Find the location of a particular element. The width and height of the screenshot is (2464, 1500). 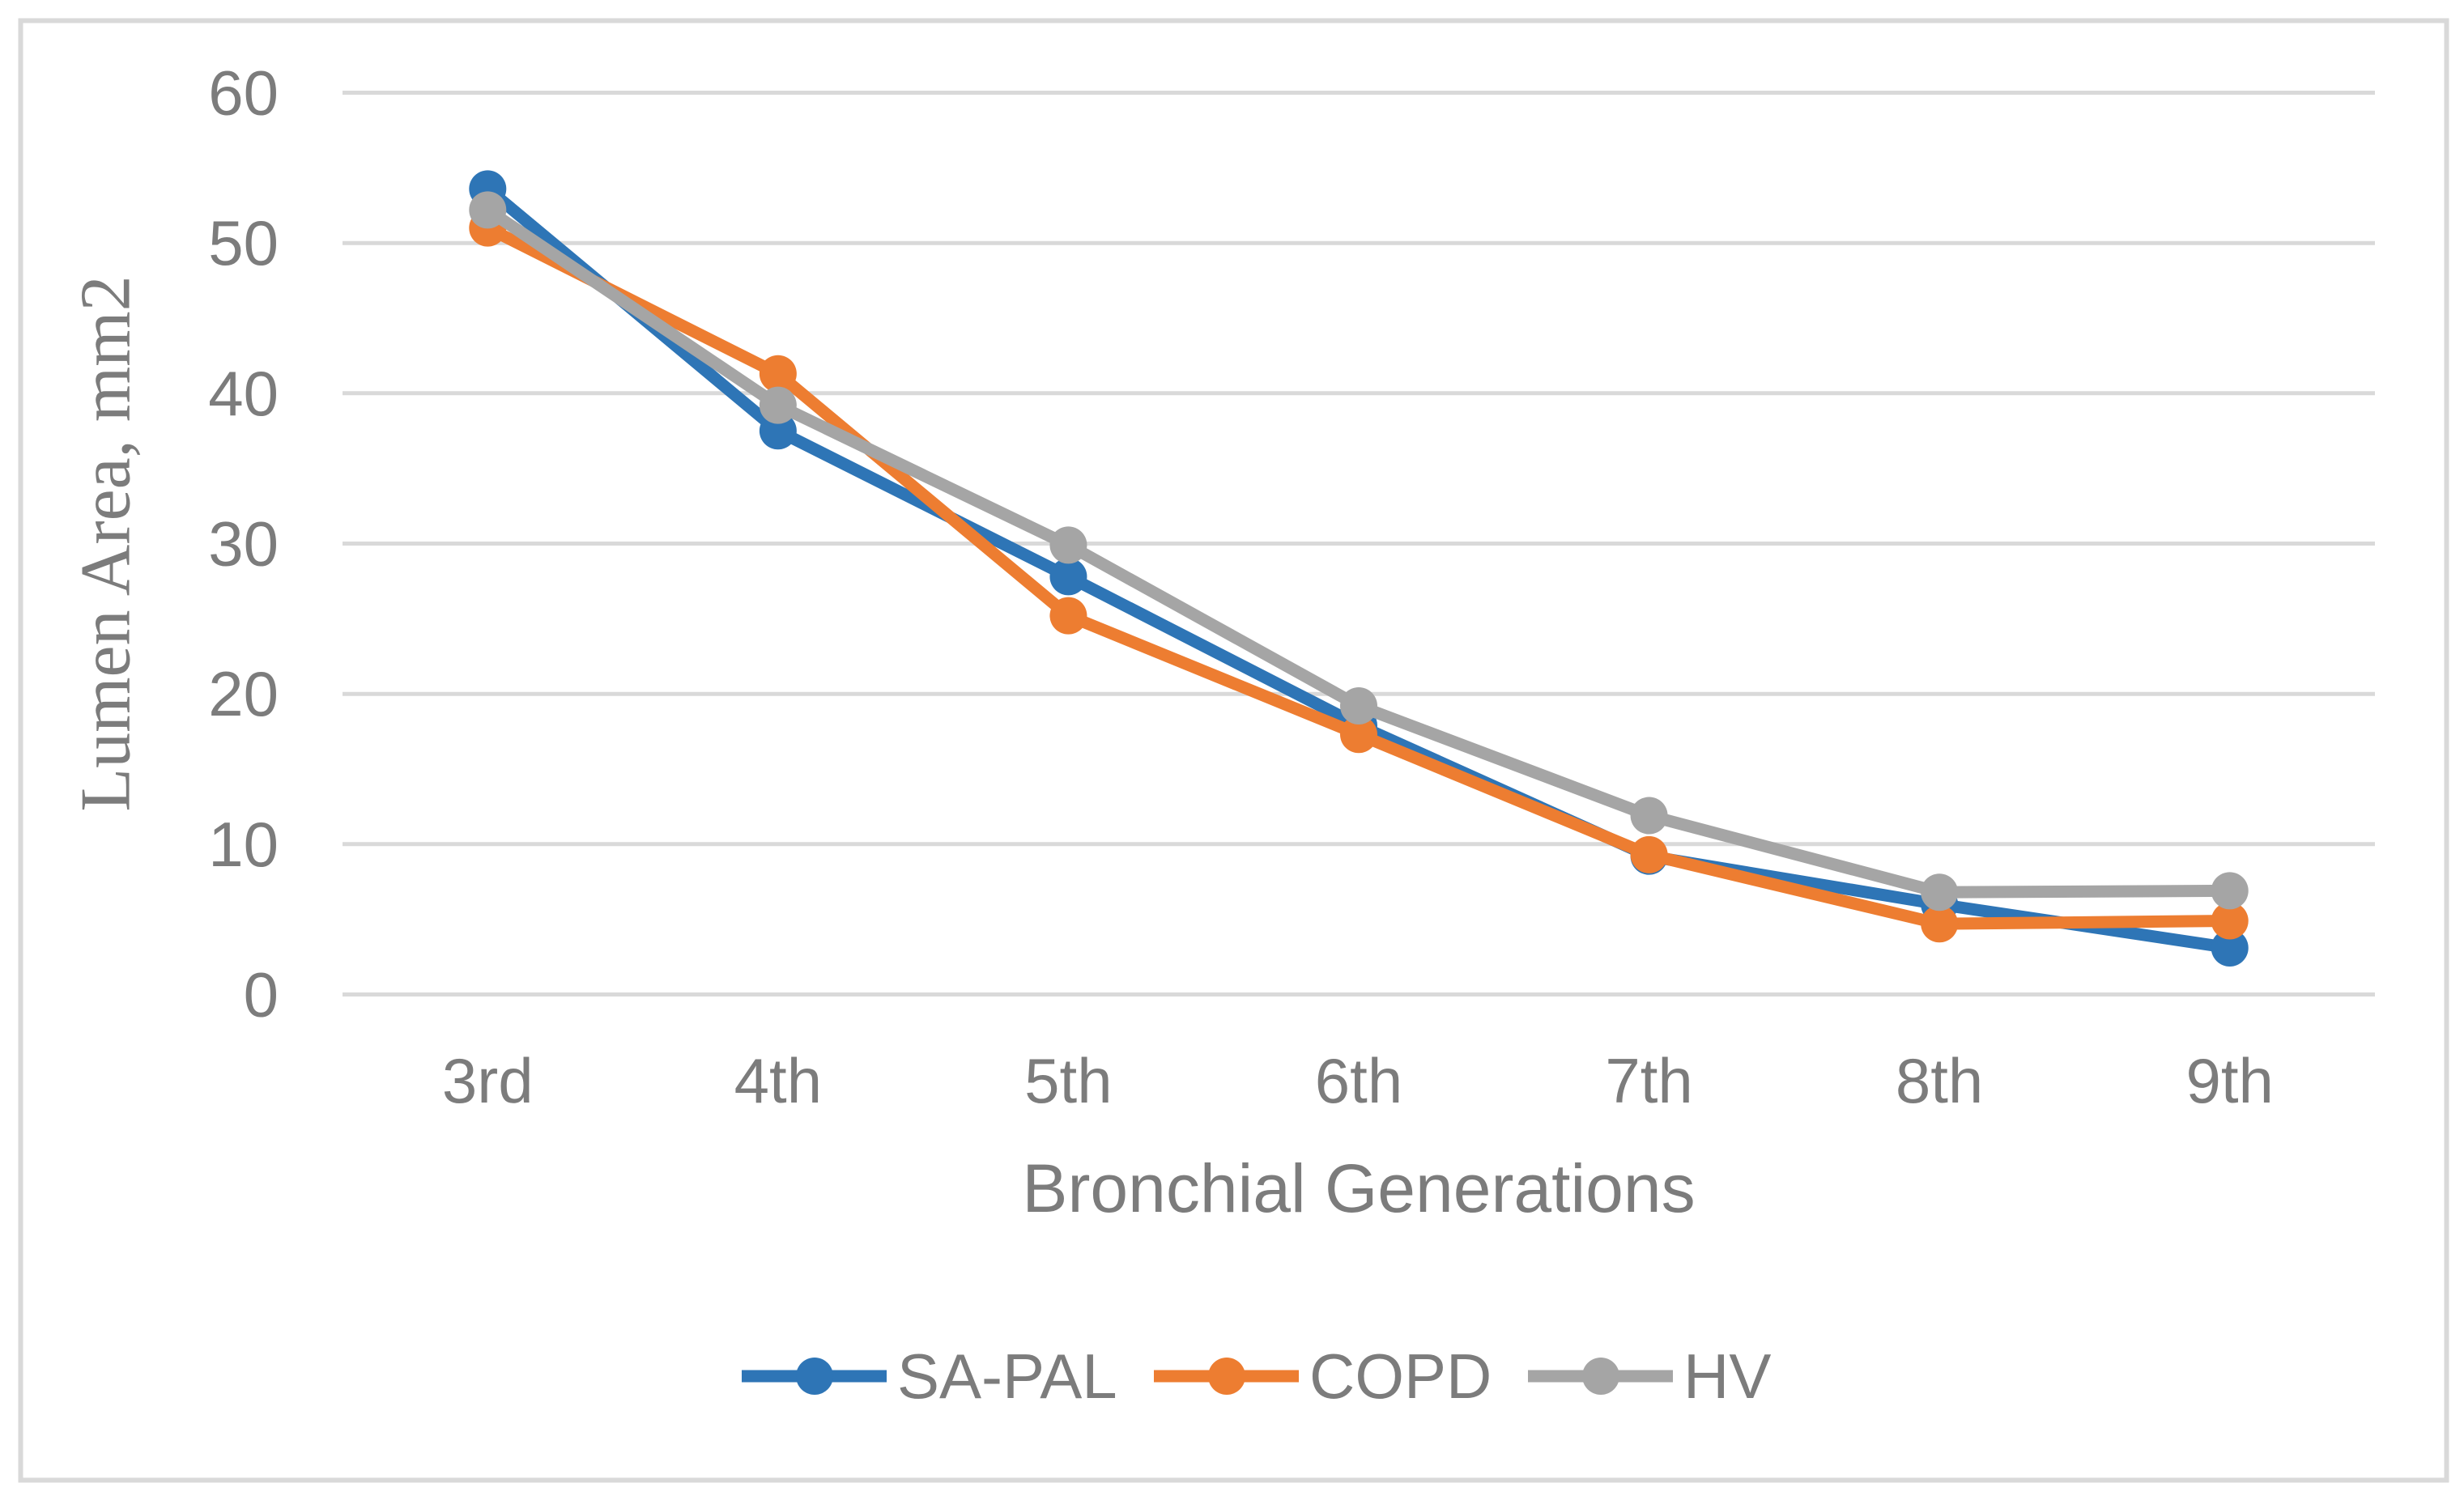

data-marker-copd-7th is located at coordinates (1649, 854).